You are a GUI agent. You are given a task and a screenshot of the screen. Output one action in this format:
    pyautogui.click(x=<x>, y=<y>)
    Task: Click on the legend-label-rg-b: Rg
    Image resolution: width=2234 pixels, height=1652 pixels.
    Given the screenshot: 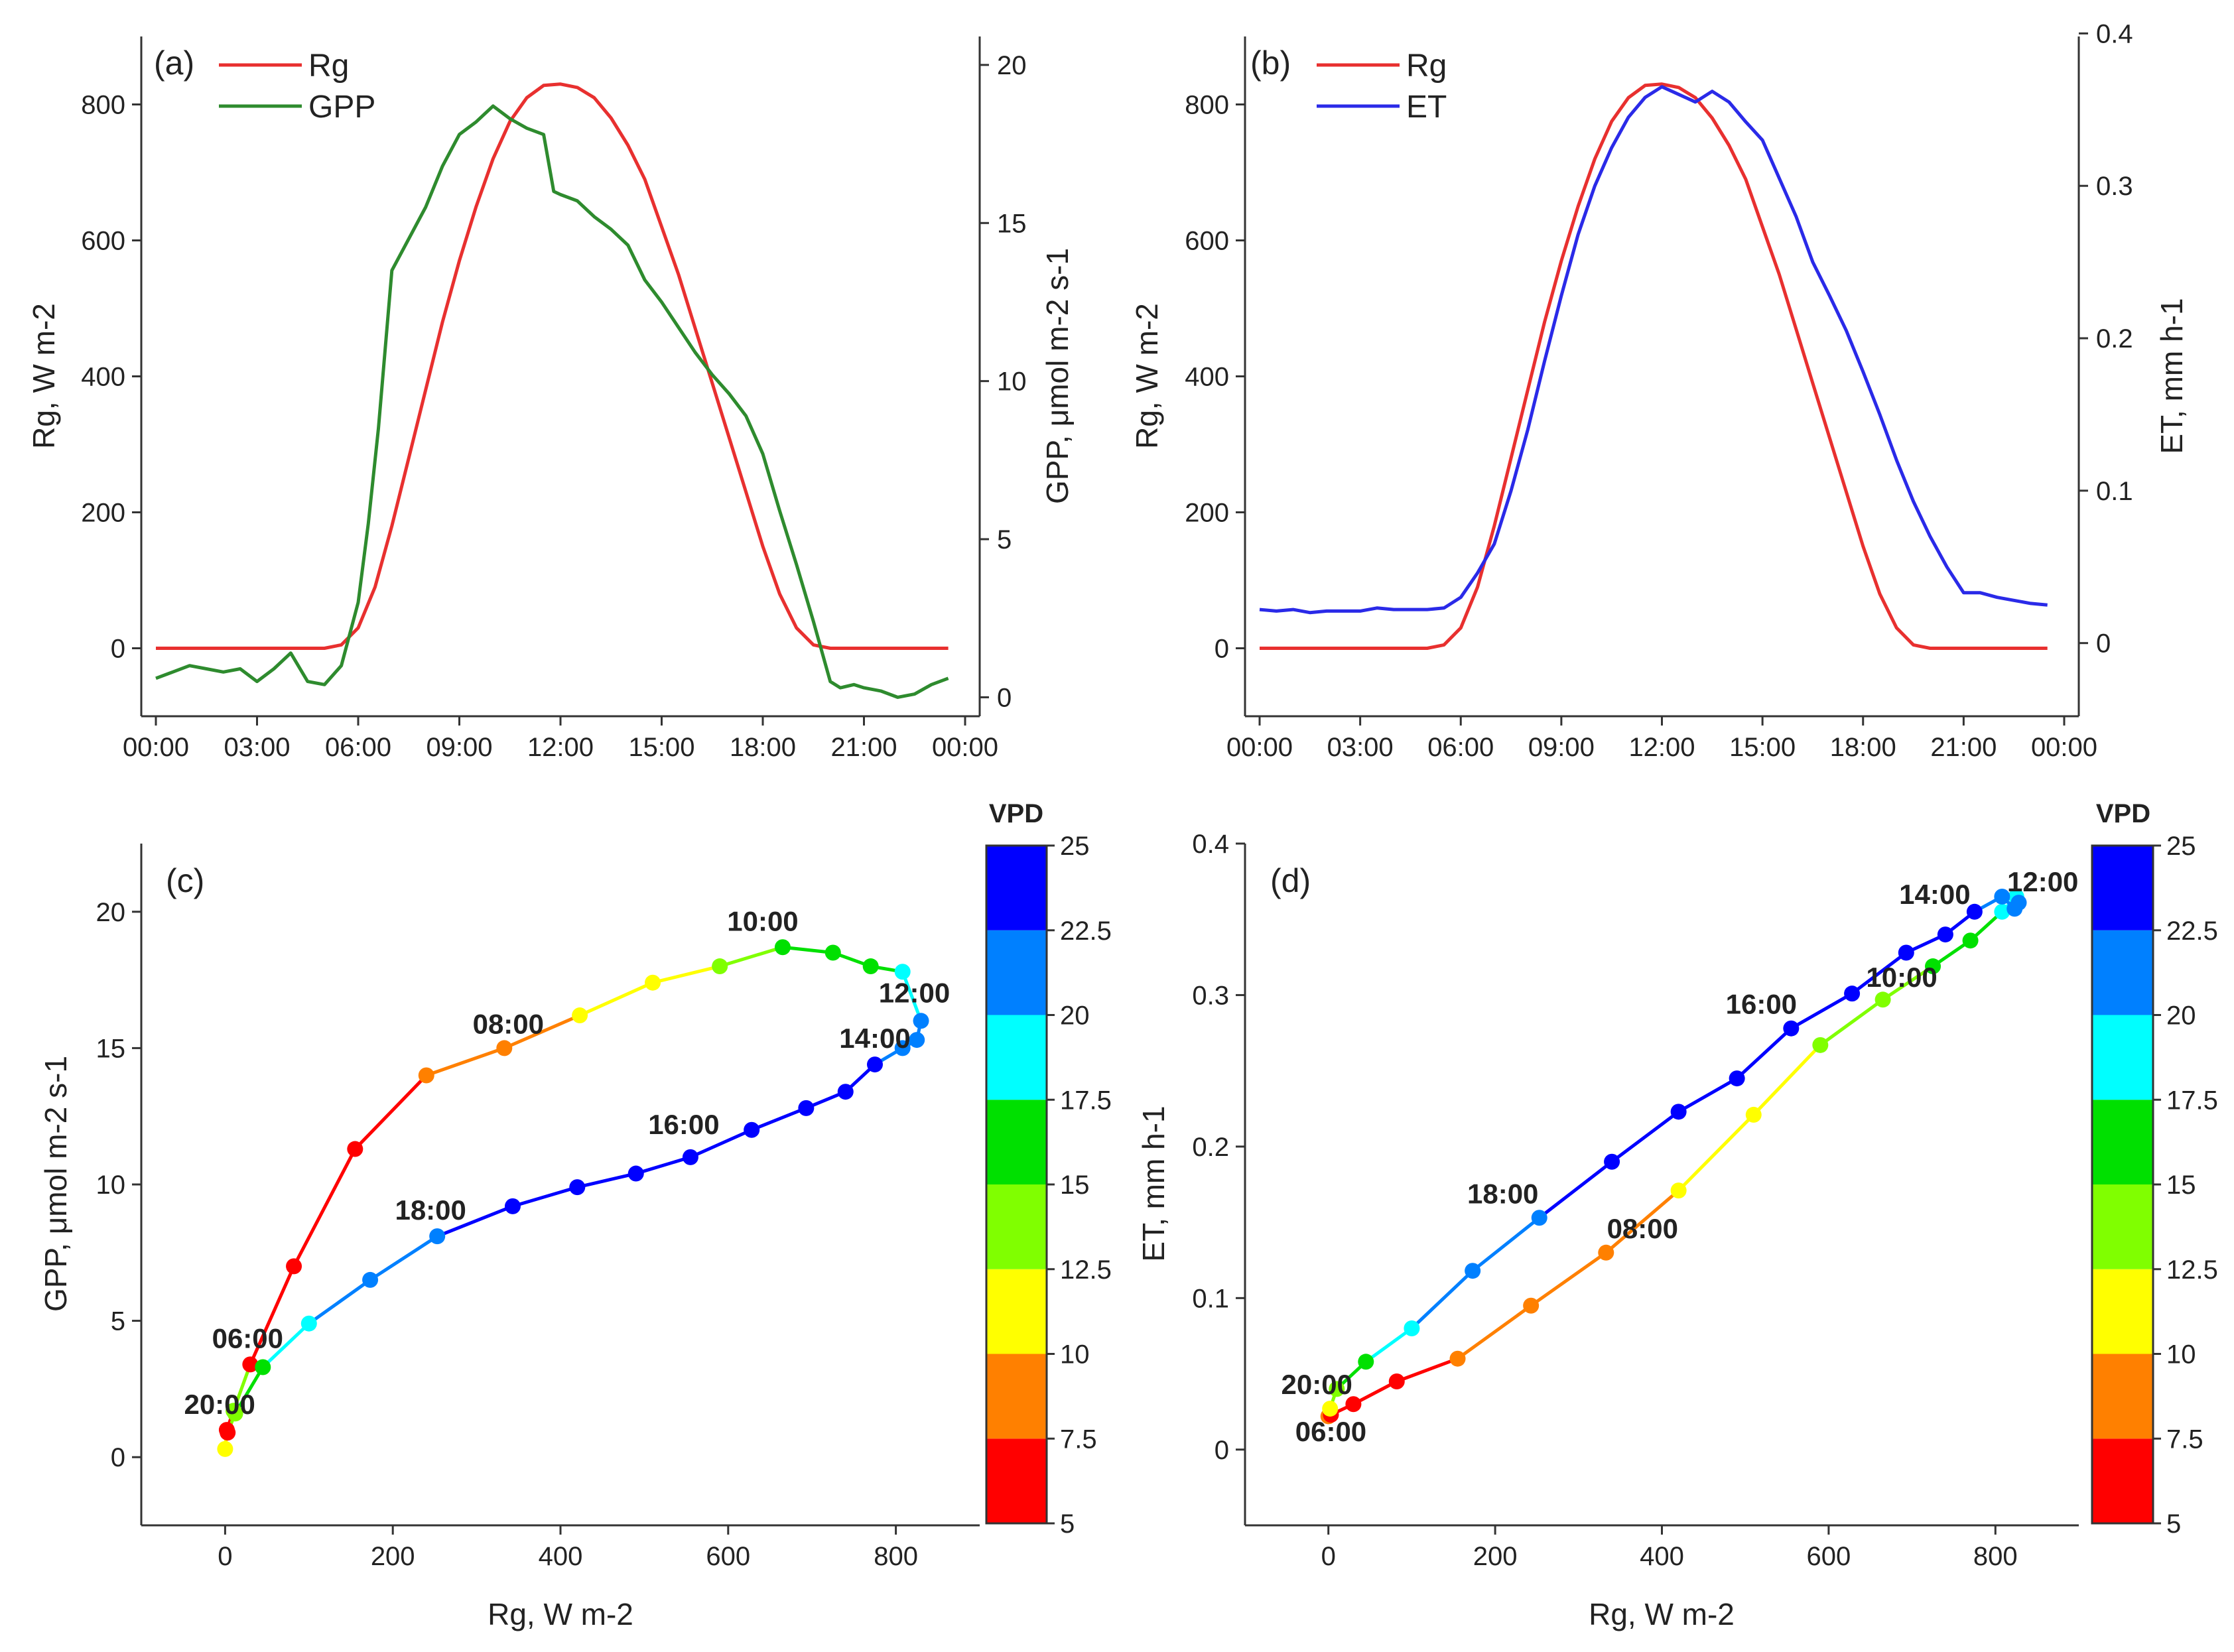 What is the action you would take?
    pyautogui.click(x=1426, y=66)
    